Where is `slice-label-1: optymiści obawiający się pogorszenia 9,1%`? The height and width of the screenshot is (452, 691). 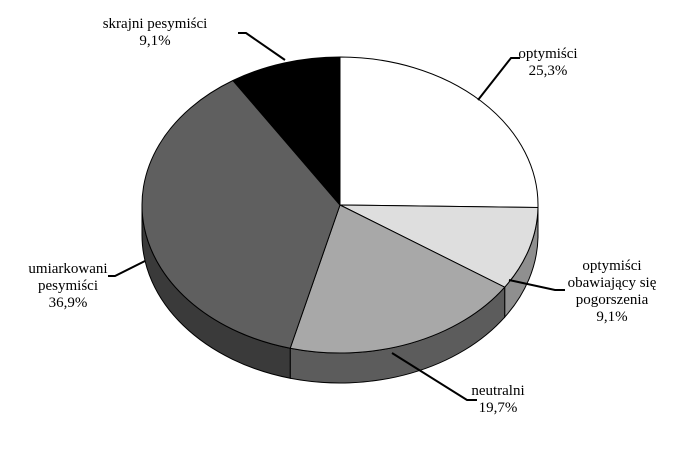 slice-label-1: optymiści obawiający się pogorszenia 9,1% is located at coordinates (612, 291).